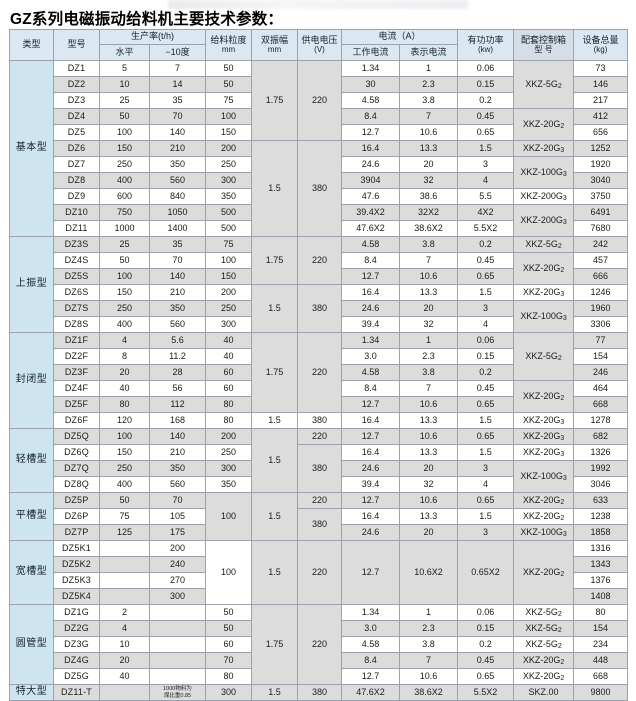 This screenshot has width=636, height=701. What do you see at coordinates (400, 37) in the screenshot?
I see `header-current: 电流（A）` at bounding box center [400, 37].